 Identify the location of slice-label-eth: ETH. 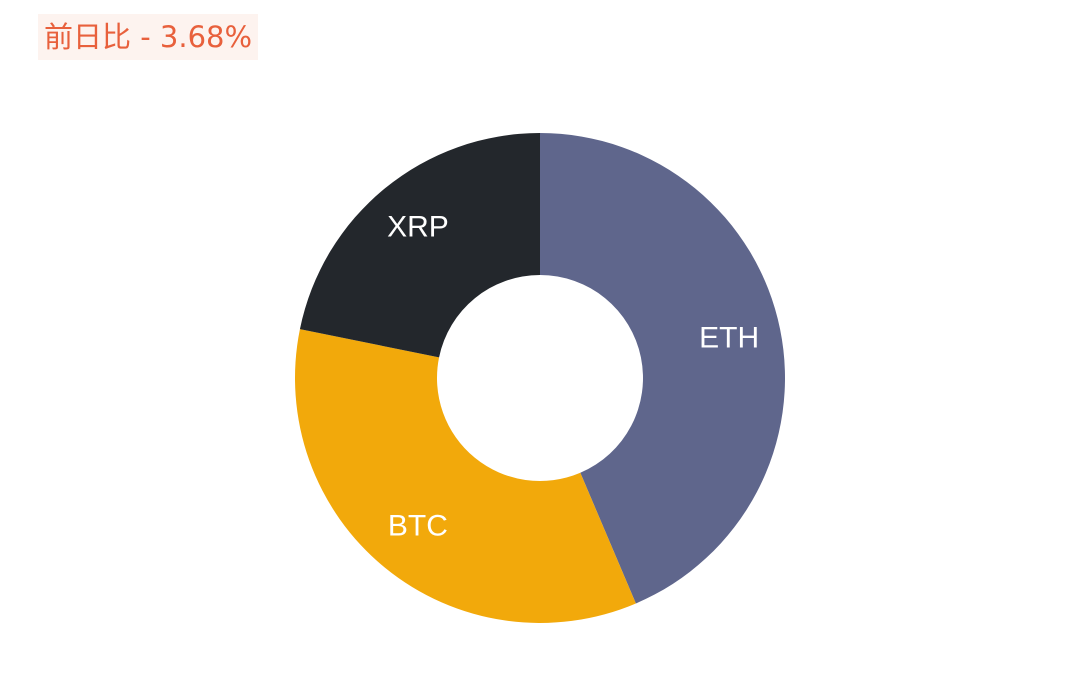
(729, 337).